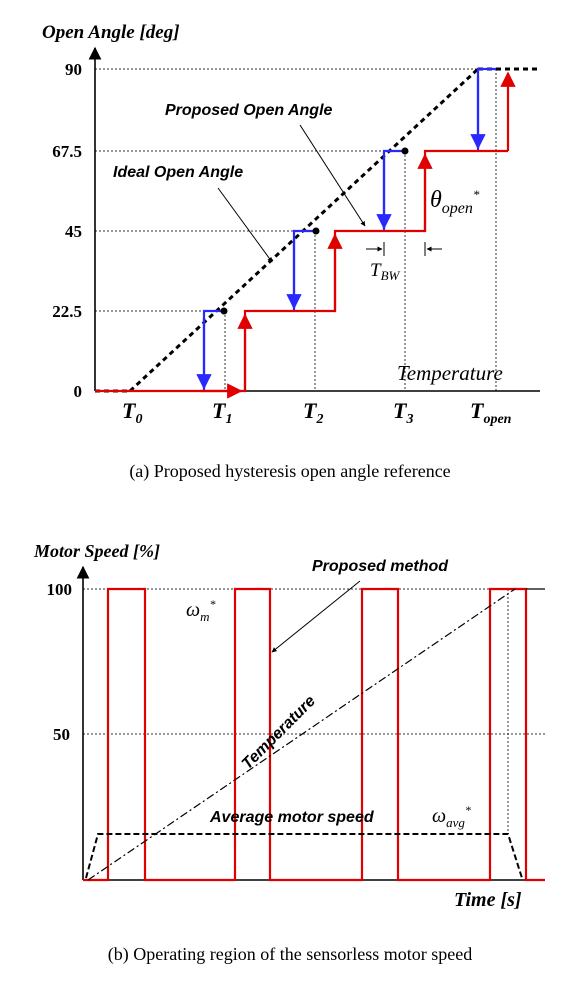 The height and width of the screenshot is (988, 580). What do you see at coordinates (393, 190) in the screenshot?
I see `falling-step-67.5` at bounding box center [393, 190].